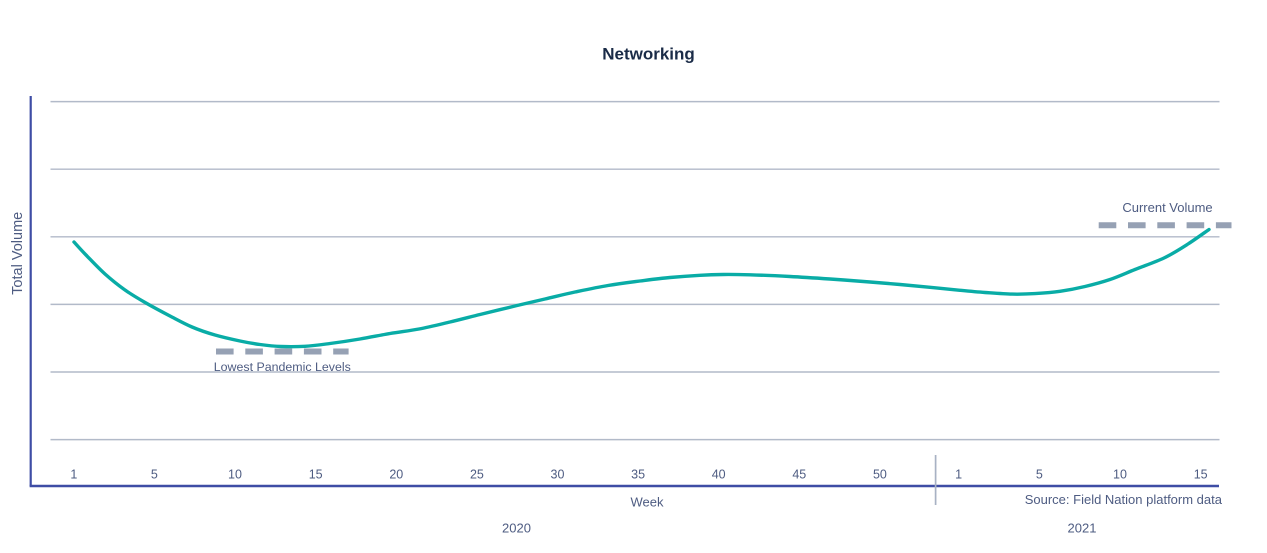  What do you see at coordinates (477, 475) in the screenshot?
I see `svg-text: 25` at bounding box center [477, 475].